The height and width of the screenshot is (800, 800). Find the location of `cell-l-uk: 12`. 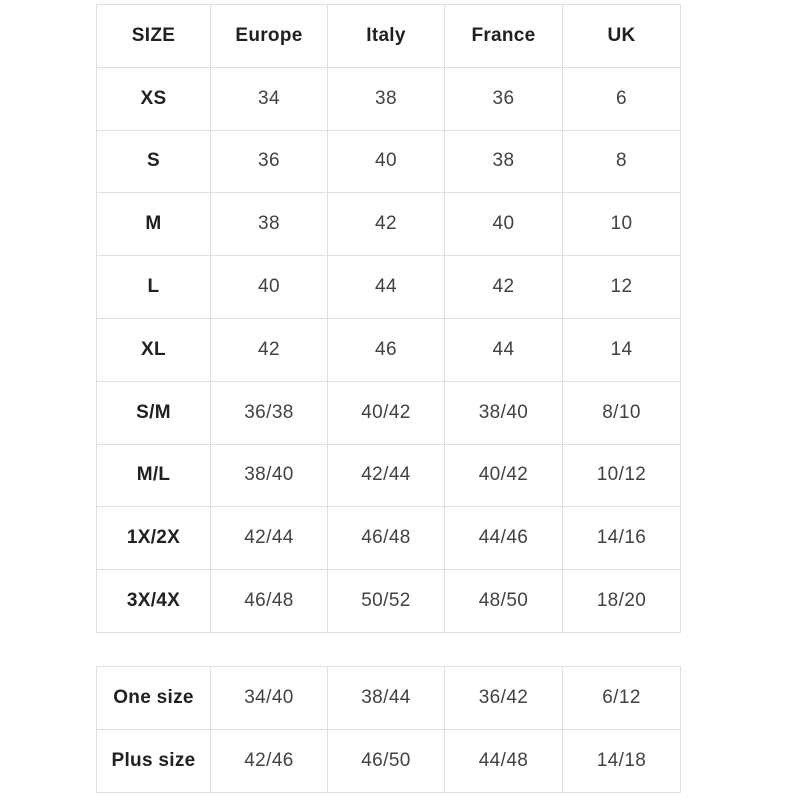

cell-l-uk: 12 is located at coordinates (621, 287).